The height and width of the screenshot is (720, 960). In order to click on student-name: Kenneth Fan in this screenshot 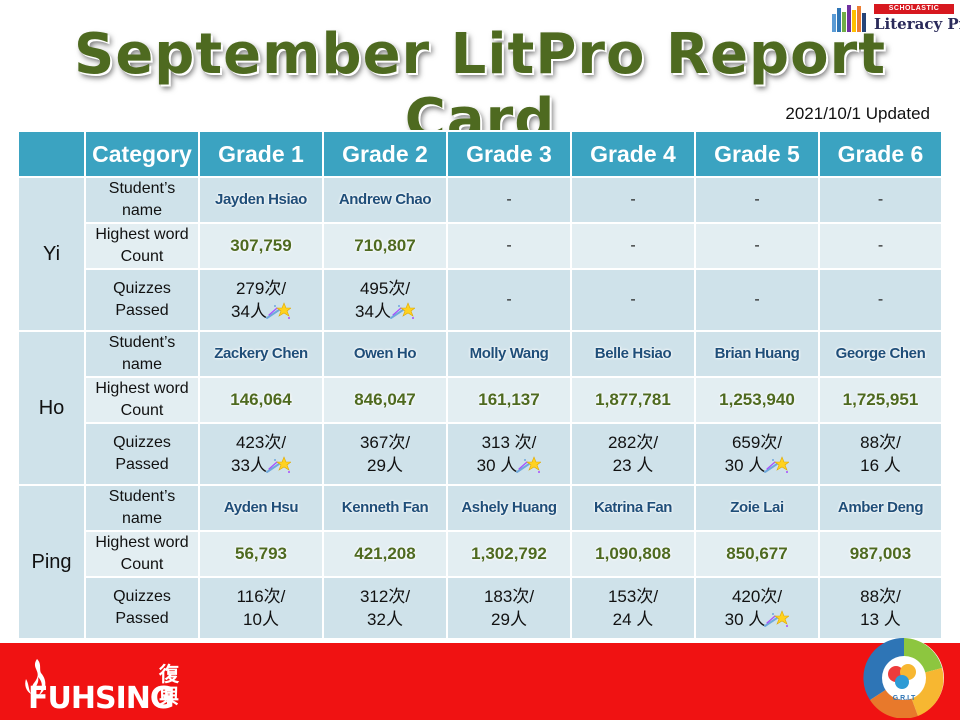, I will do `click(385, 507)`.